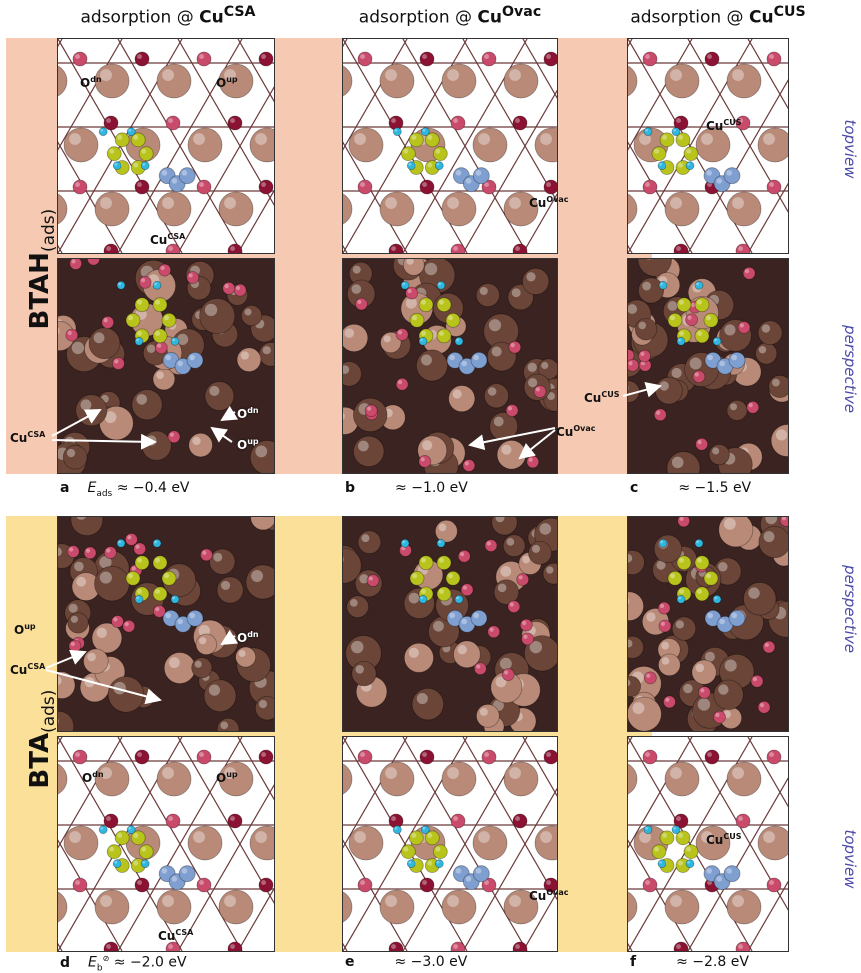  I want to click on caption-f: f≈ −2.8 eV, so click(689, 962).